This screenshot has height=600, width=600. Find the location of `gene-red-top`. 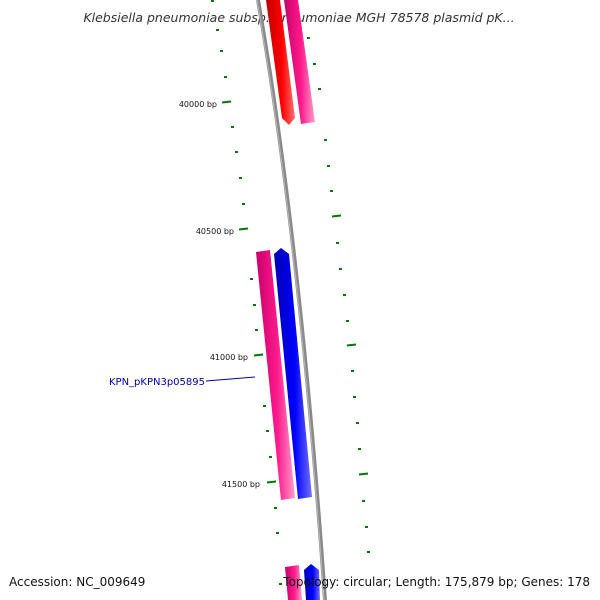

gene-red-top is located at coordinates (280, 62).